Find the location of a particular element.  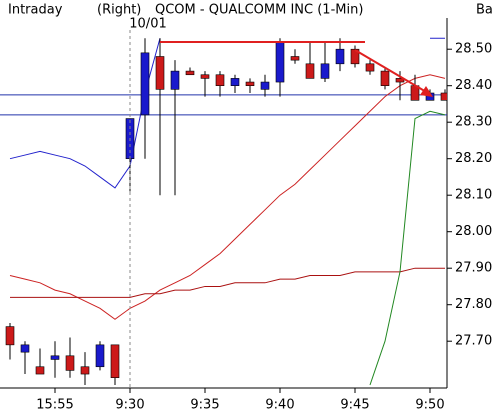

y-tick-label: 28.00 is located at coordinates (473, 231).